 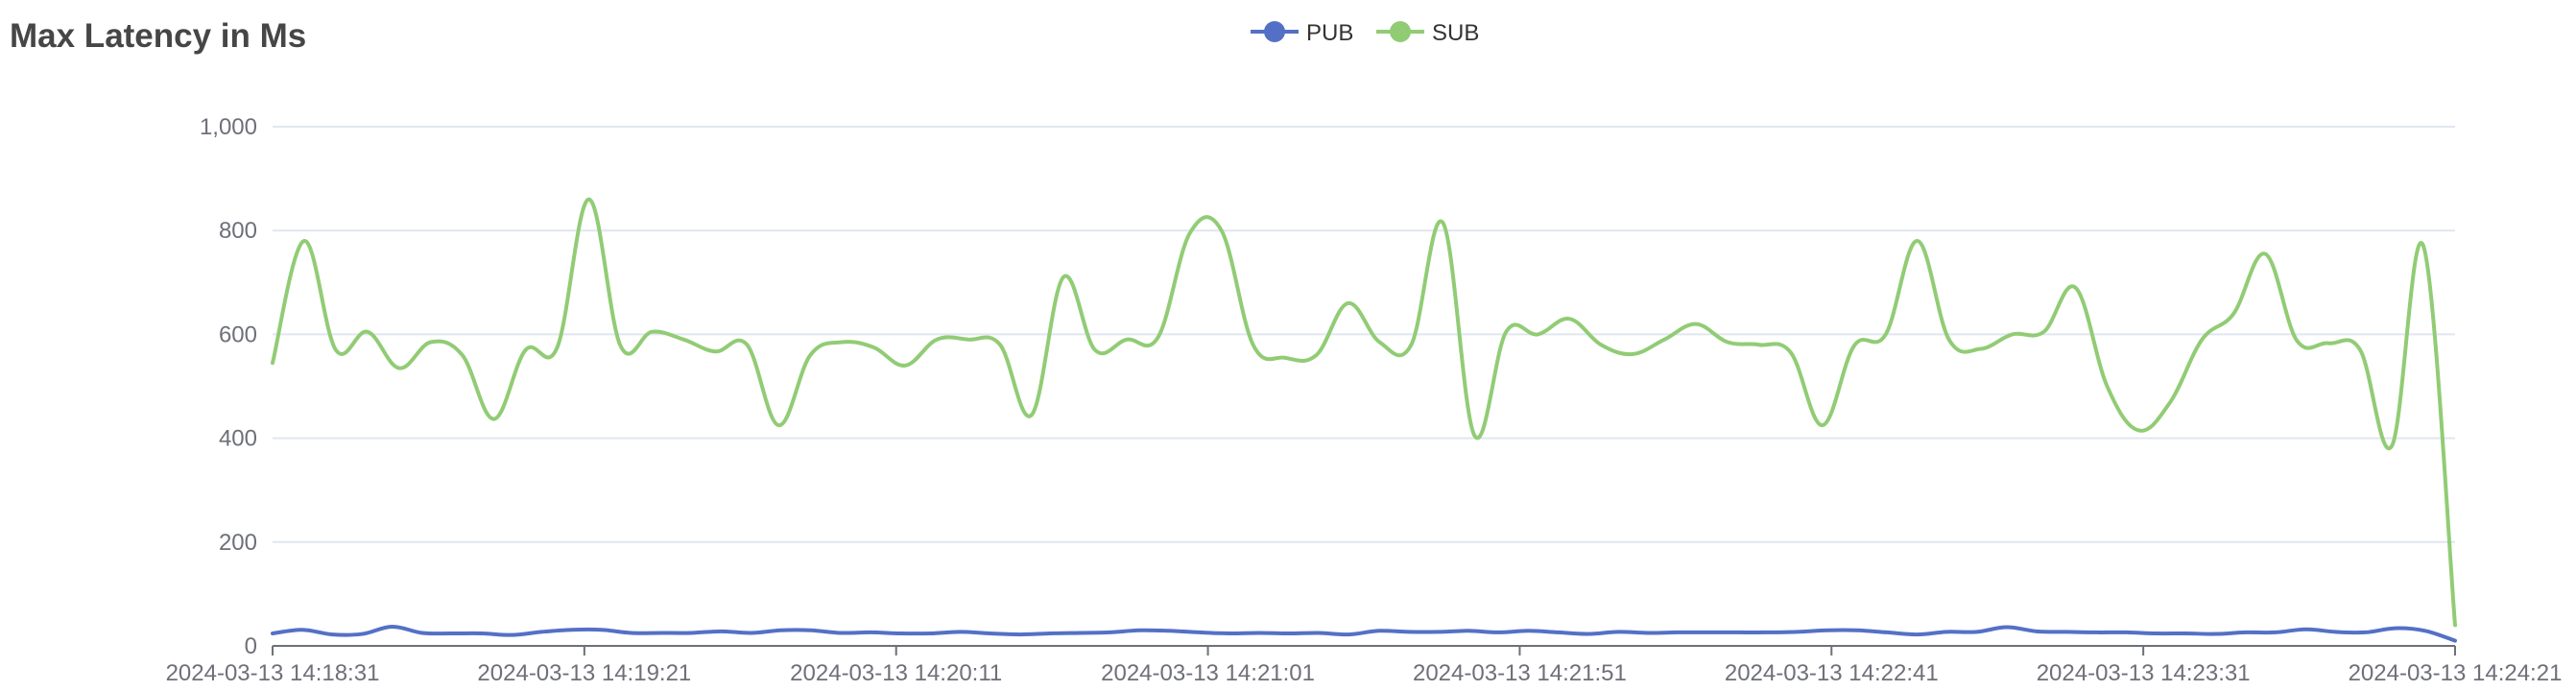 What do you see at coordinates (1364, 633) in the screenshot?
I see `series-line-pub` at bounding box center [1364, 633].